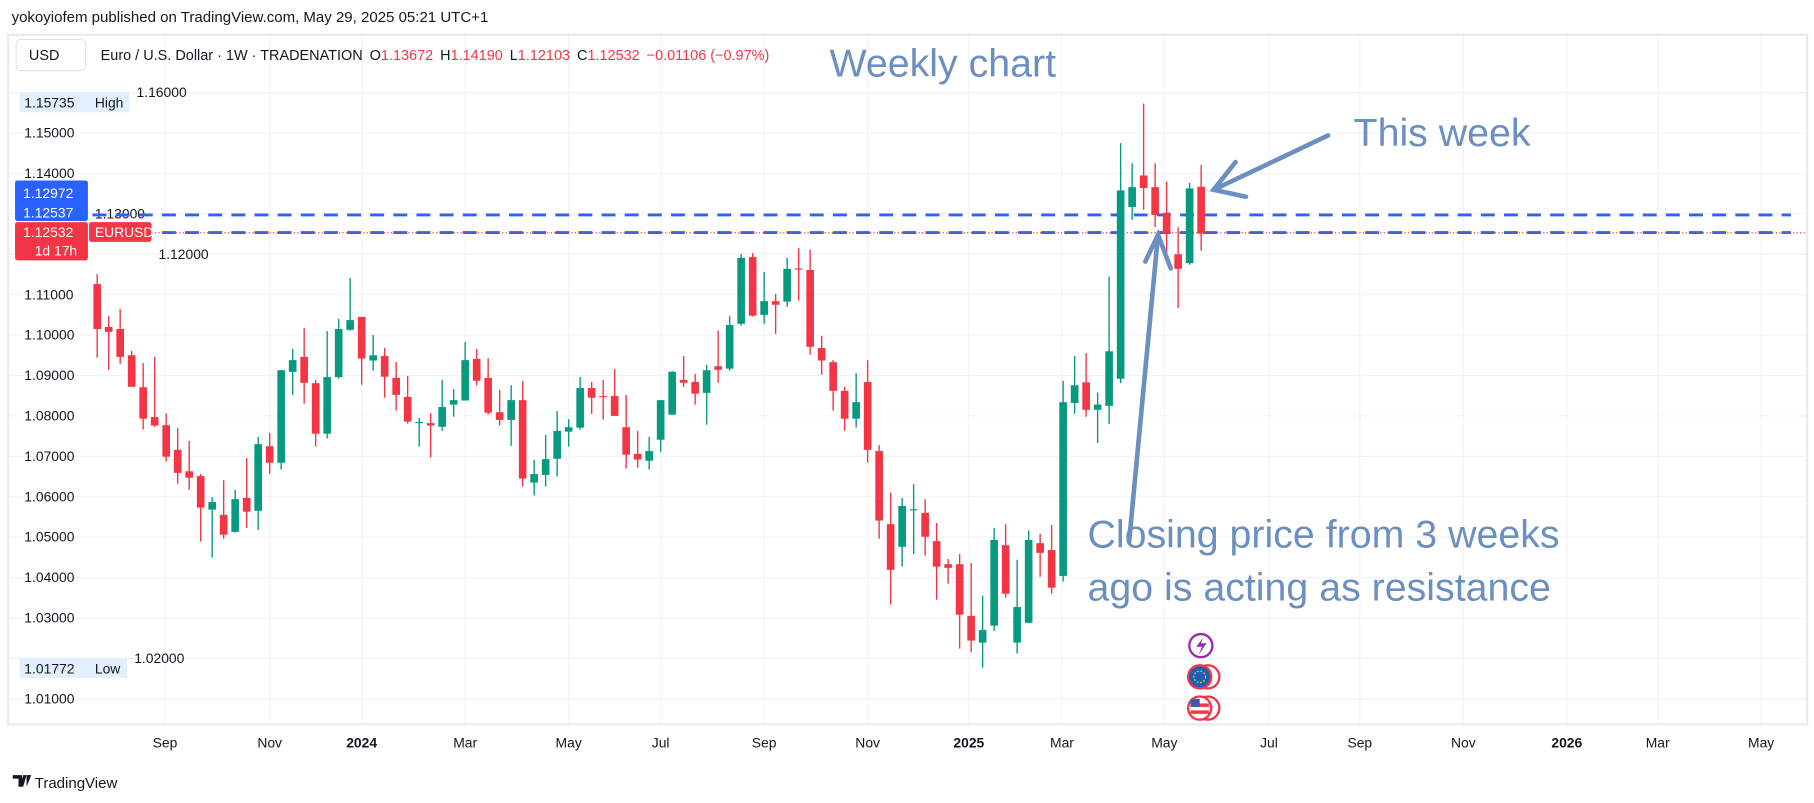  I want to click on time-tick-label: Jul, so click(661, 742).